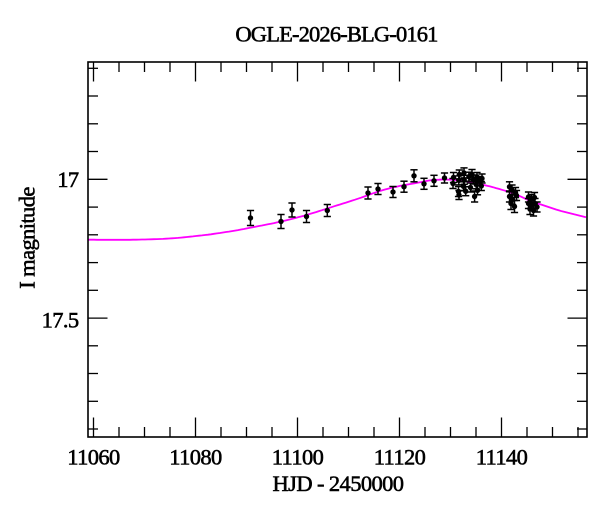  Describe the element at coordinates (68, 179) in the screenshot. I see `svg-text: 17` at that location.